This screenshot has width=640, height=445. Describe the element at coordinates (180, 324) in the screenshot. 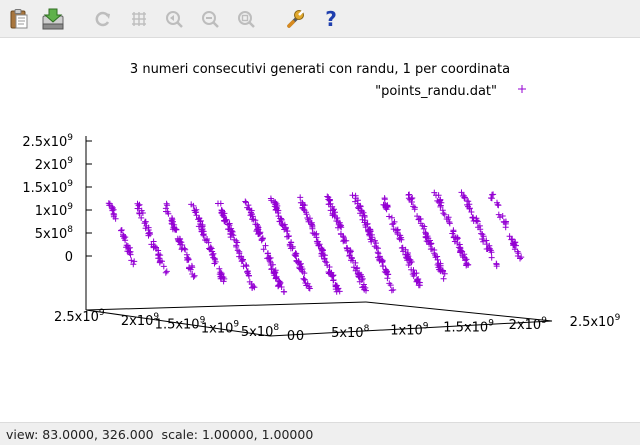

I see `left-axis-tick-label: 1.5x10⁹` at that location.